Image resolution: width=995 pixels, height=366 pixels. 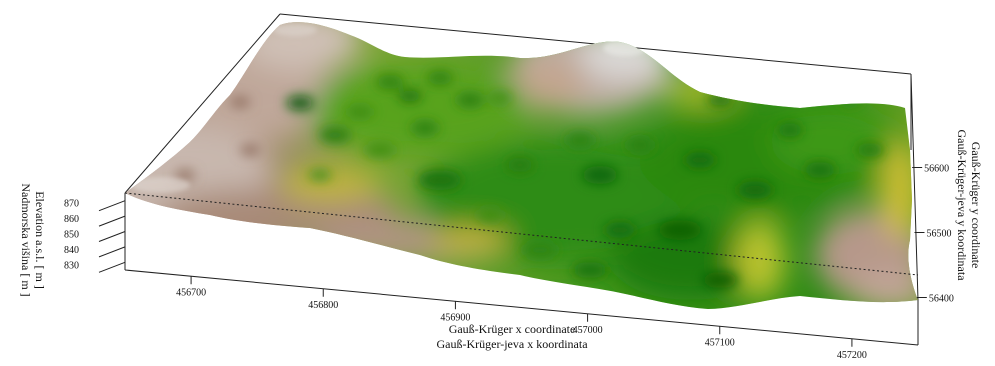 I want to click on x-axis-tick-label: 456700, so click(x=191, y=292).